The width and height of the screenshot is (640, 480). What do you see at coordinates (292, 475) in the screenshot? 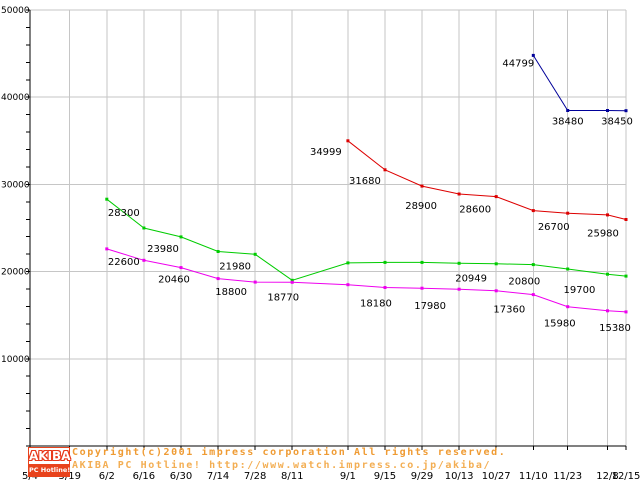
I see `x-axis-label: 8/11` at bounding box center [292, 475].